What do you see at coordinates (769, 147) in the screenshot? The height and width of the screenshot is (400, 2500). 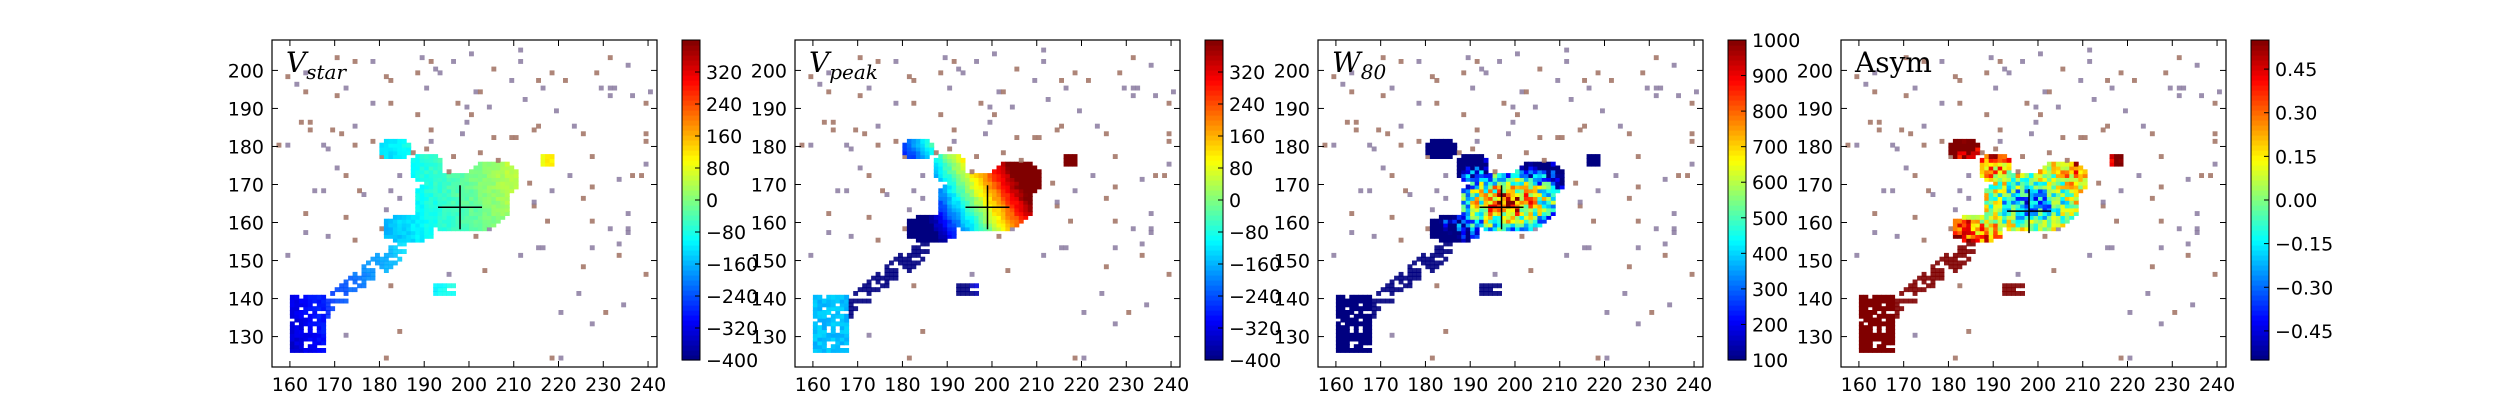 I see `y-tick-label: 180` at bounding box center [769, 147].